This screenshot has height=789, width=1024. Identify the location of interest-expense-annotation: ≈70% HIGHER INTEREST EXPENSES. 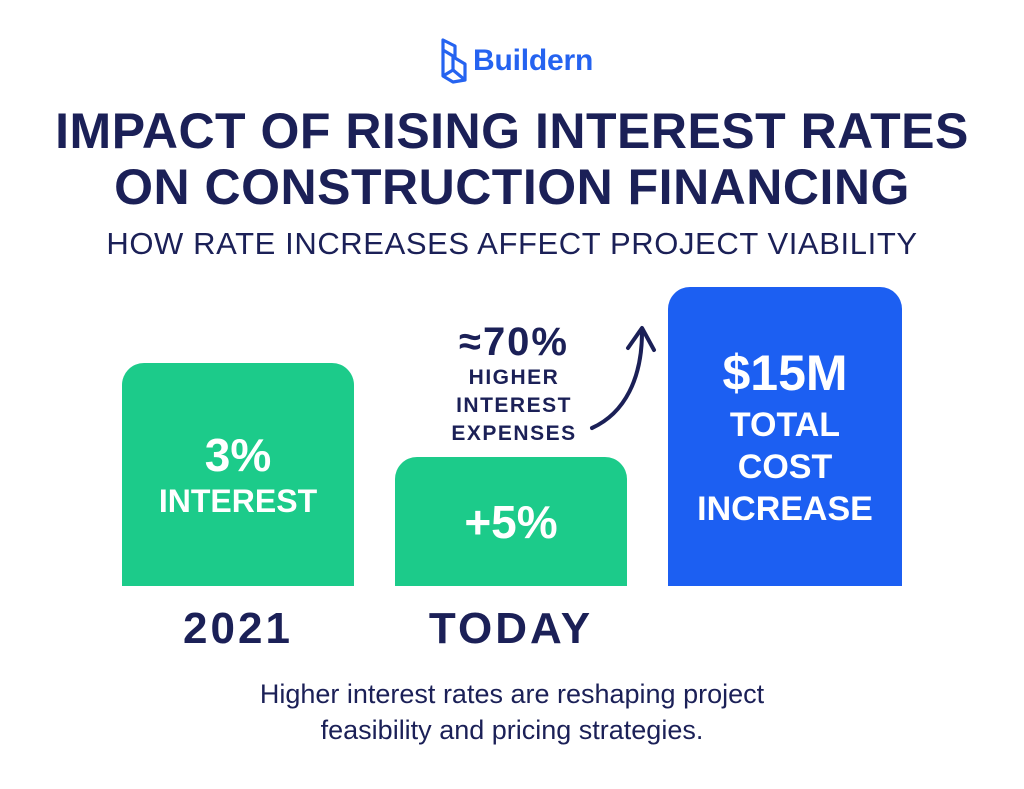
(514, 384).